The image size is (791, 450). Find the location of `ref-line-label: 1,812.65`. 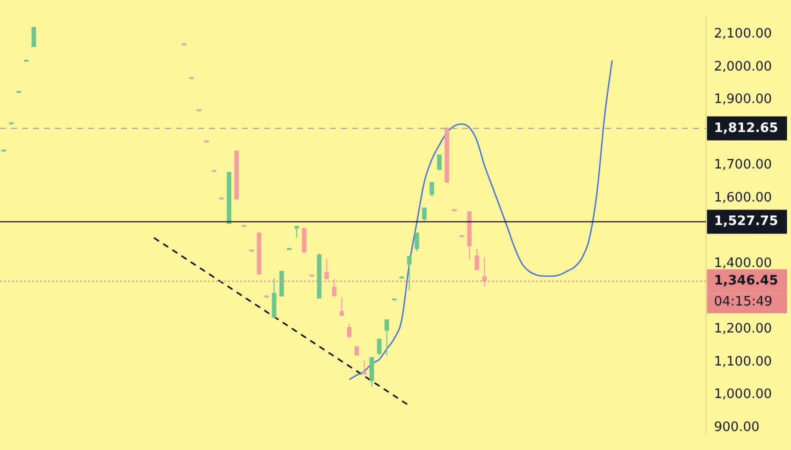

ref-line-label: 1,812.65 is located at coordinates (746, 128).